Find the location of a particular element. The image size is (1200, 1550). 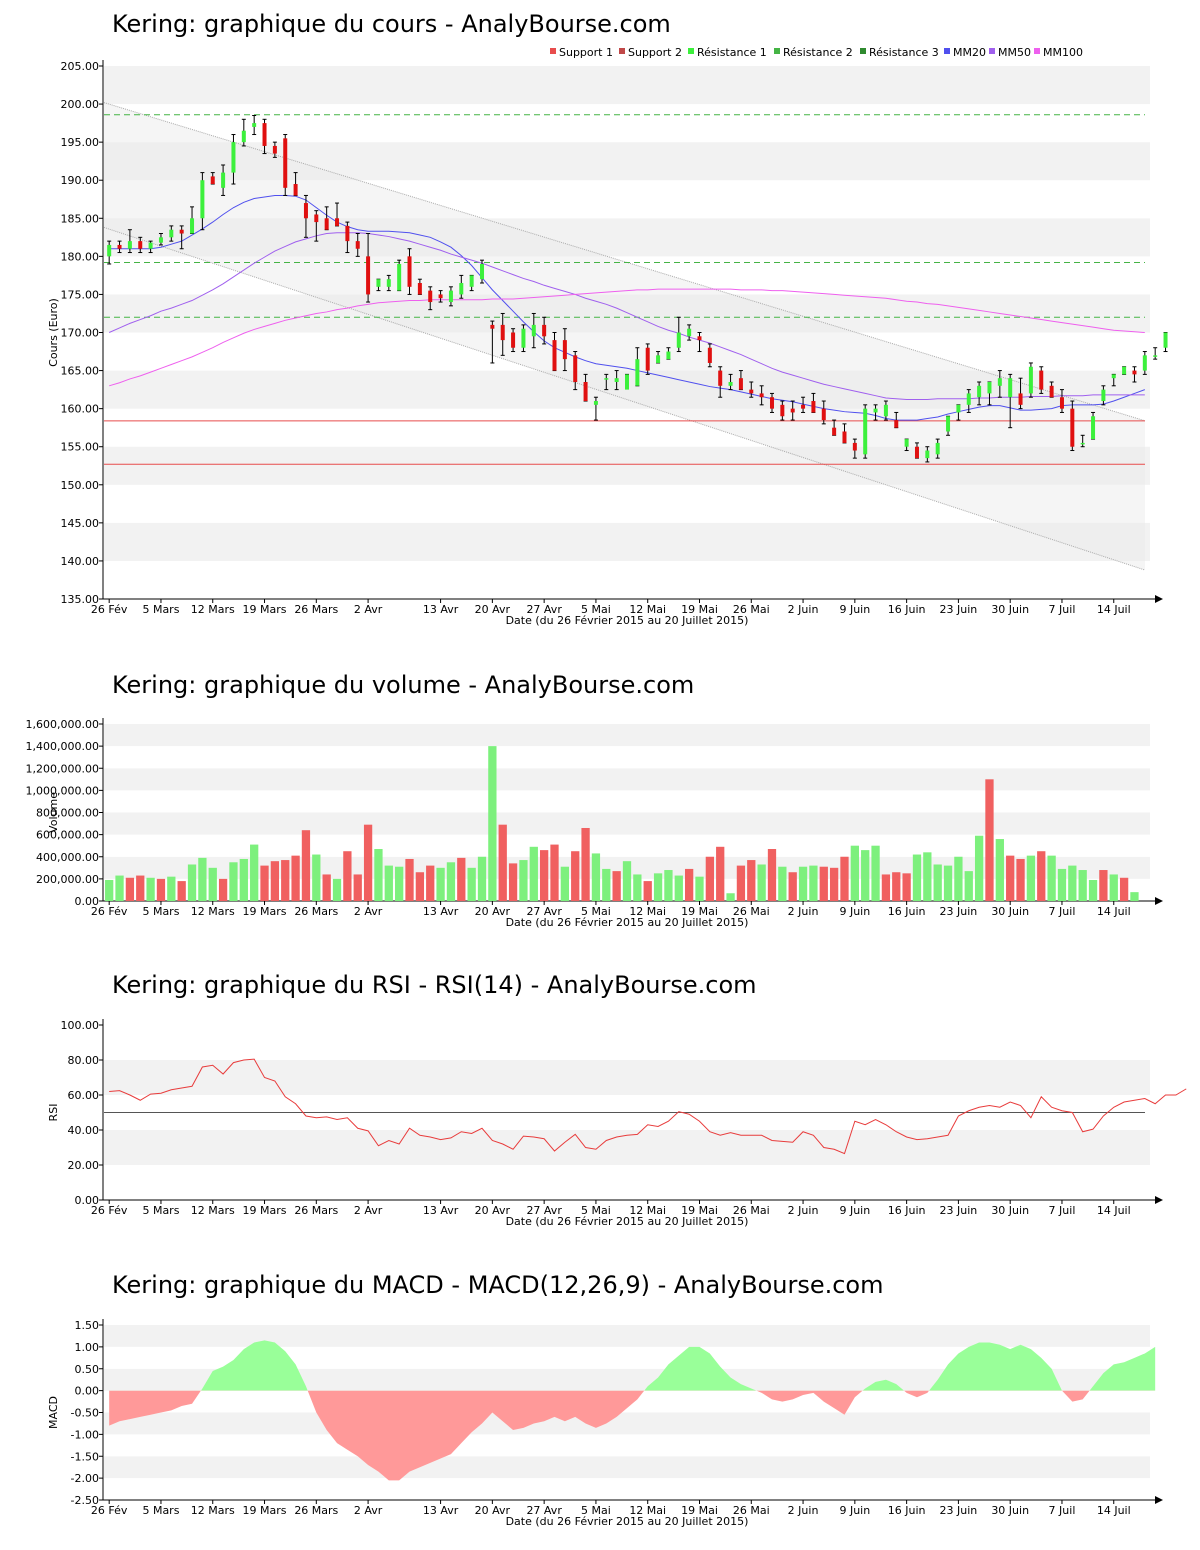

y-tick-label: 165.00 is located at coordinates (80, 371).